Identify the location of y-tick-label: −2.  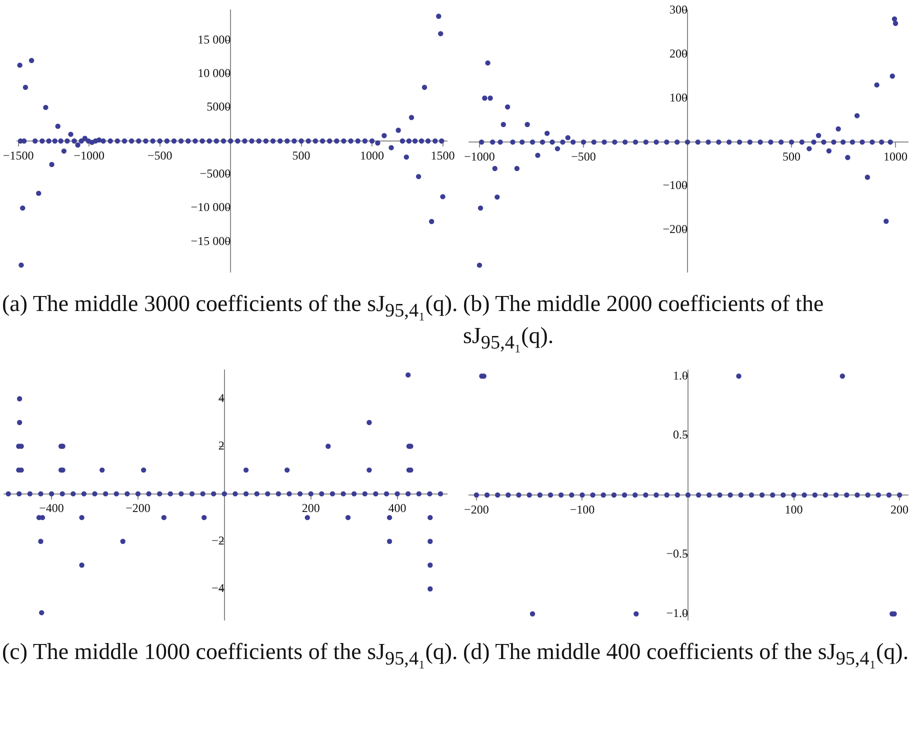
(218, 540).